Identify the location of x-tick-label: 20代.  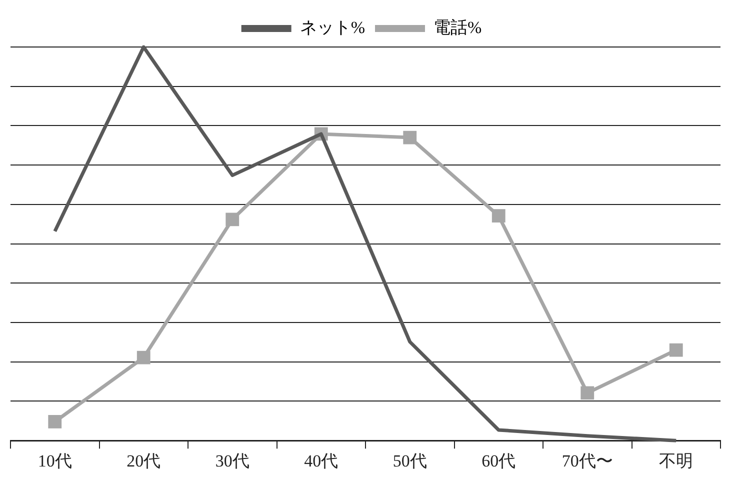
(143, 460).